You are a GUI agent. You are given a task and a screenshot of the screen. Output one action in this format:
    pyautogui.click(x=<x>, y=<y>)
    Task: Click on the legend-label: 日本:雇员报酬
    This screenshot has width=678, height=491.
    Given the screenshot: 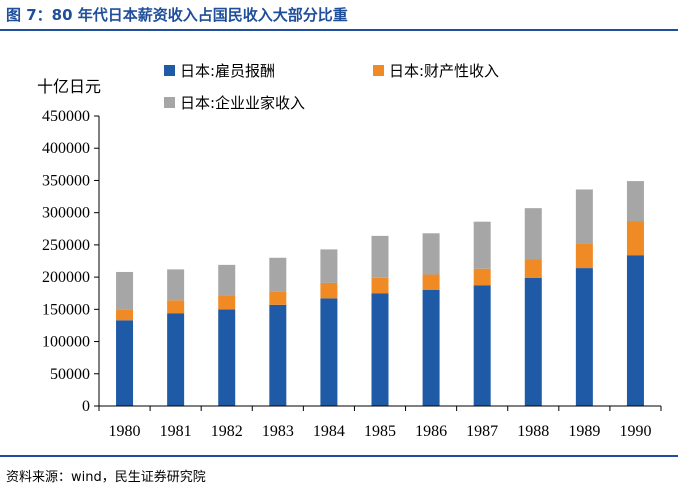 What is the action you would take?
    pyautogui.click(x=227, y=71)
    